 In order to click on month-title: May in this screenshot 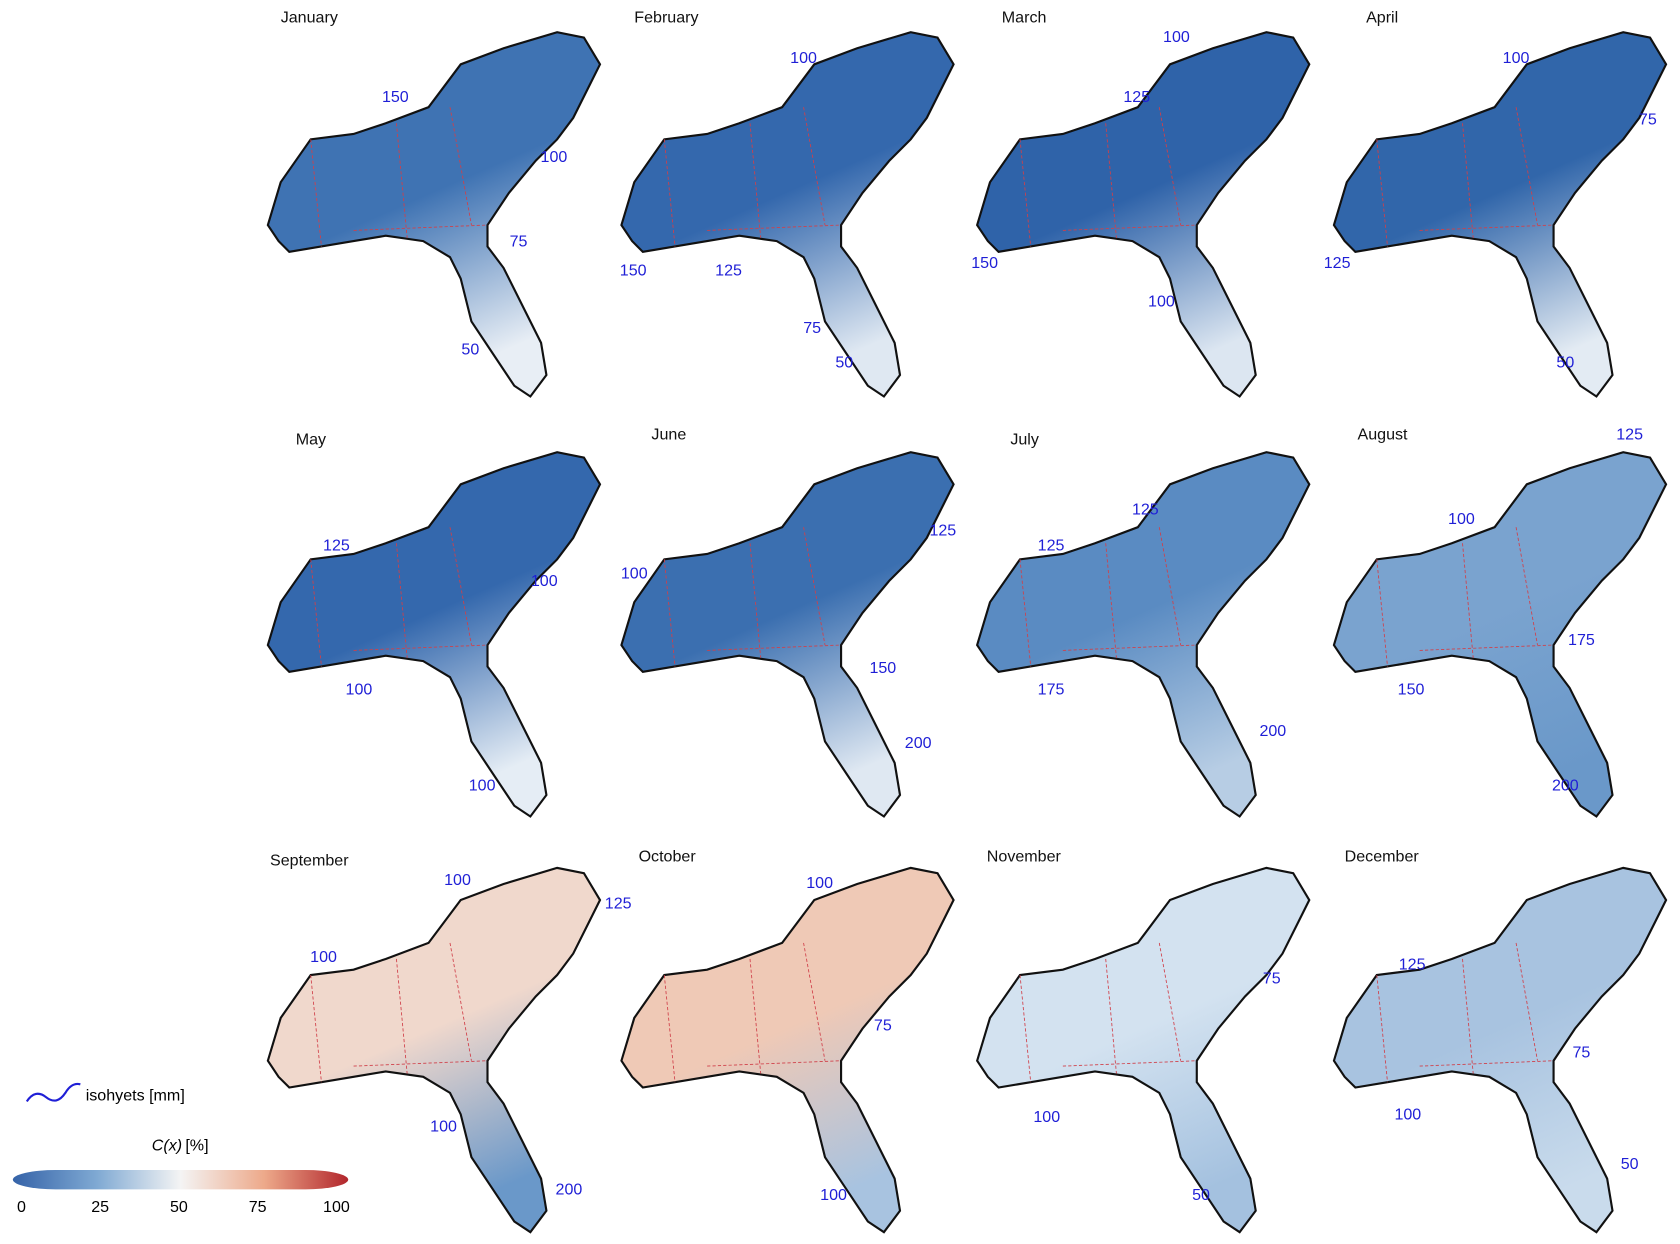, I will do `click(311, 440)`.